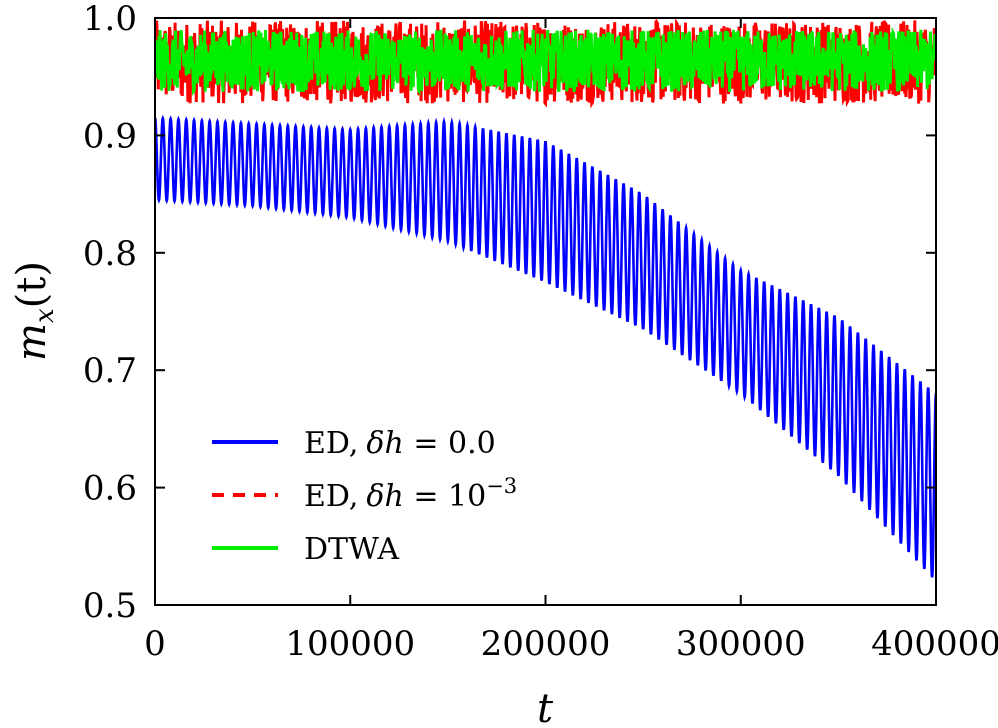  I want to click on y-axis-label-tail: (t), so click(32, 284).